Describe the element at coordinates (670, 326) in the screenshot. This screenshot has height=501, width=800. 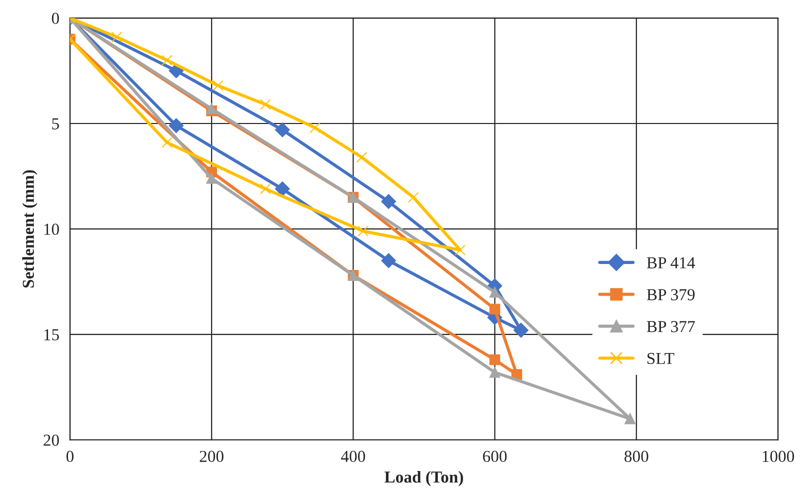
I see `legend-label: BP 377` at that location.